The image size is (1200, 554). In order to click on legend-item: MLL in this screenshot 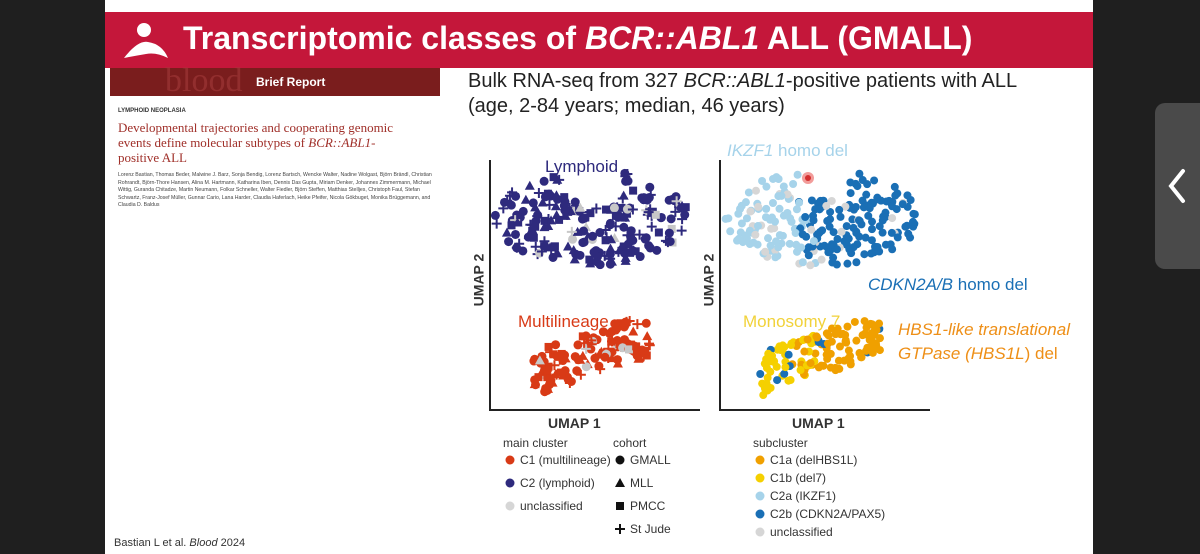, I will do `click(642, 483)`.